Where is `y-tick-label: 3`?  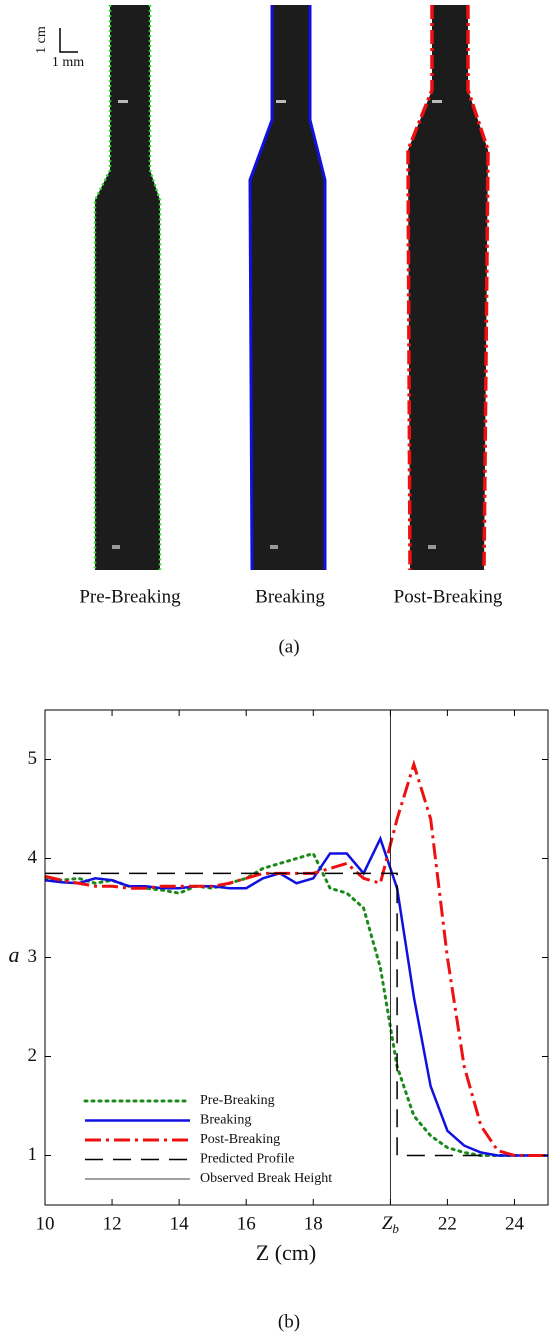 y-tick-label: 3 is located at coordinates (33, 956).